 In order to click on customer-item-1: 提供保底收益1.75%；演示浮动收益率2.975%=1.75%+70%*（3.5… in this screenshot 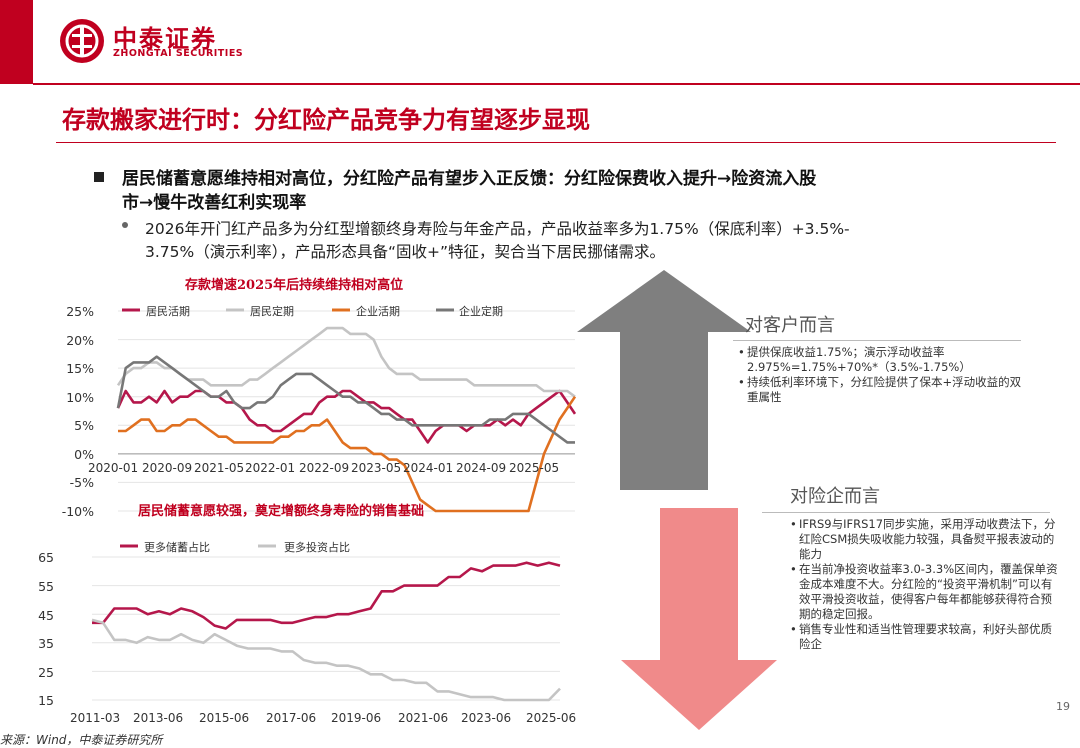, I will do `click(880, 360)`.